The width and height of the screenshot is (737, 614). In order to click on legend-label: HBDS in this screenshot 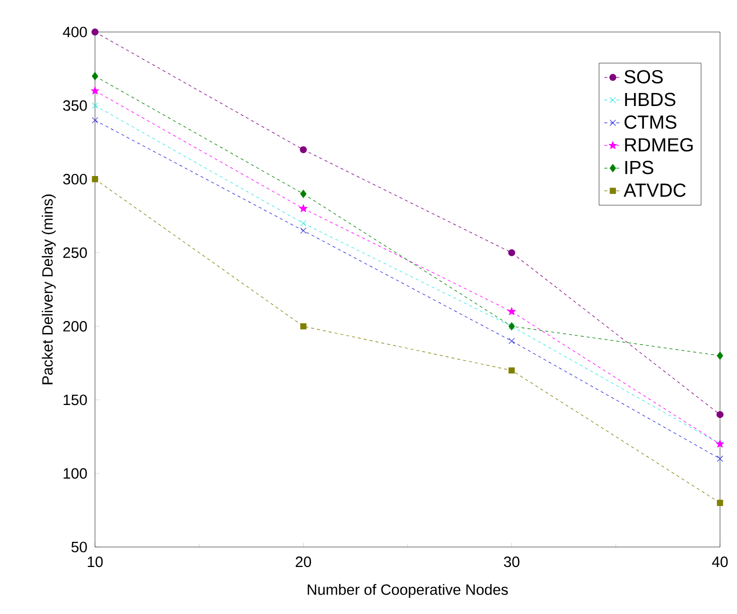, I will do `click(650, 99)`.